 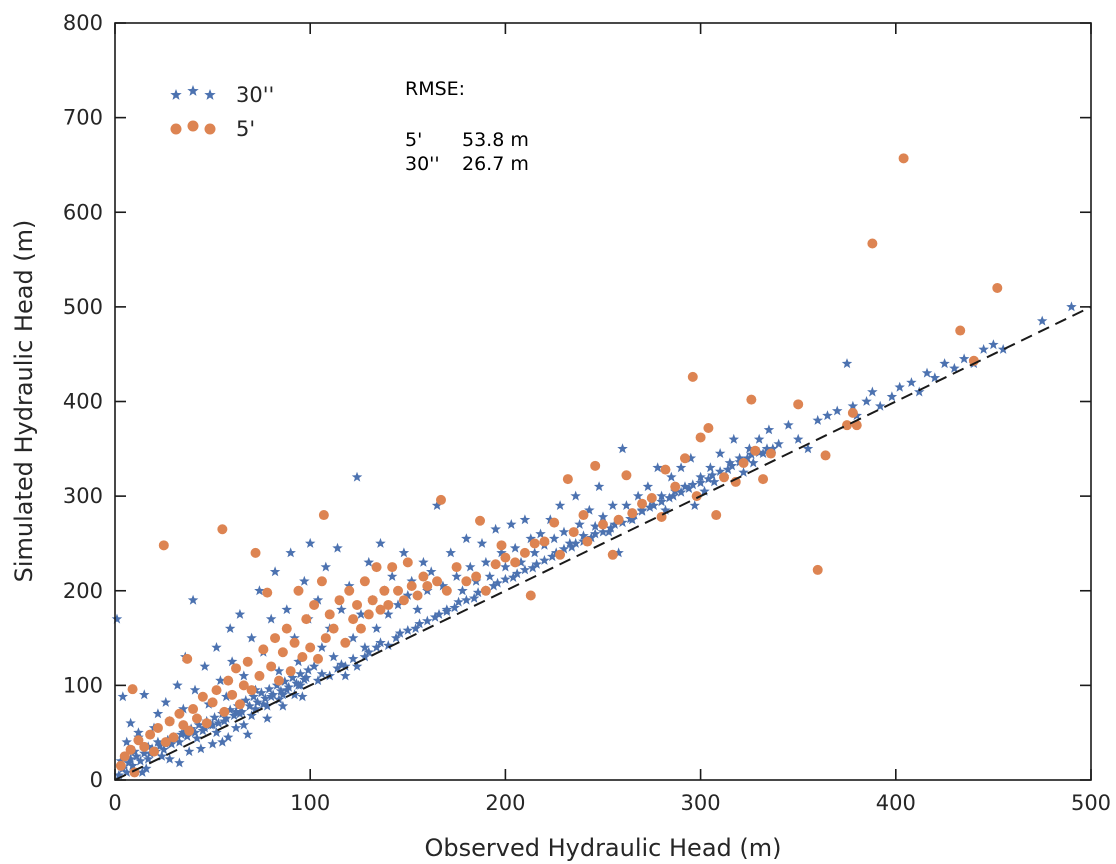 What do you see at coordinates (495, 164) in the screenshot?
I see `rmse-row-30sec-value: 26.7 m` at bounding box center [495, 164].